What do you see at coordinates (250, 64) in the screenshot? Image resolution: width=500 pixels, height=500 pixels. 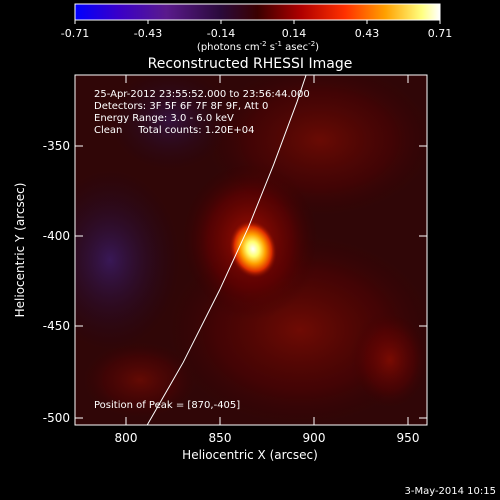 I see `plot-title: Reconstructed RHESSI Image` at bounding box center [250, 64].